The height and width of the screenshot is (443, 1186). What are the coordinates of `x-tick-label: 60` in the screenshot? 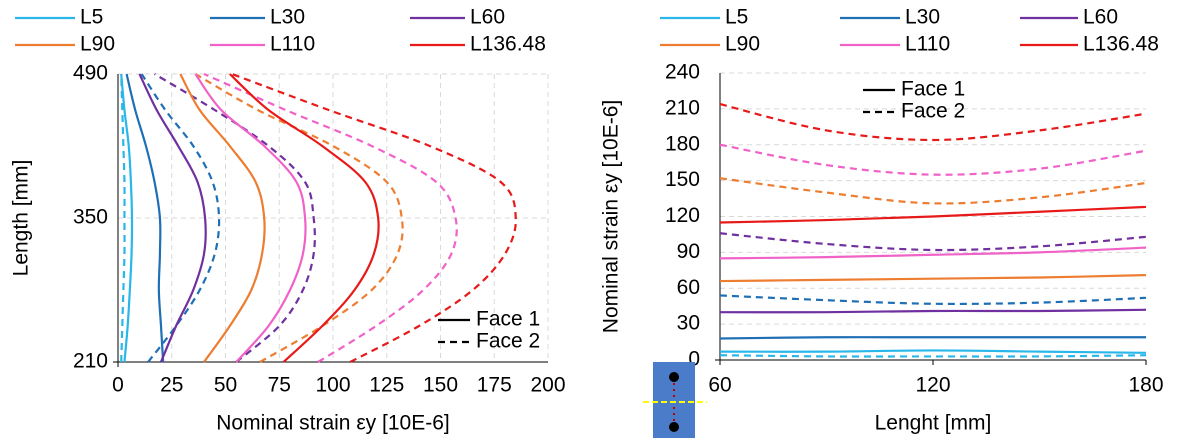 It's located at (719, 385).